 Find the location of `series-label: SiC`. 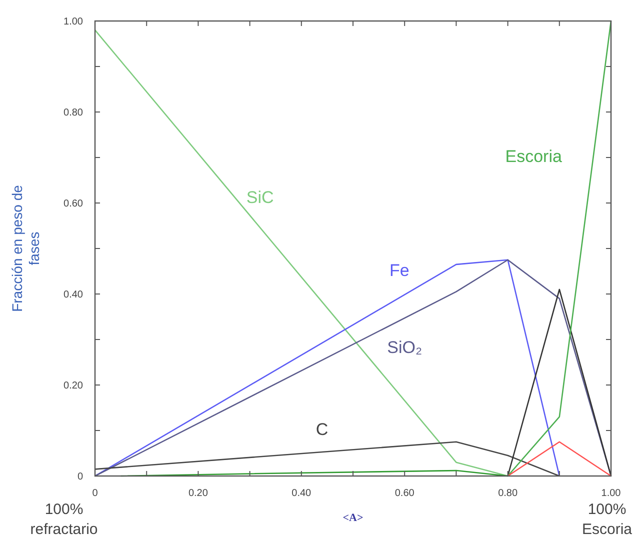

series-label: SiC is located at coordinates (260, 197).